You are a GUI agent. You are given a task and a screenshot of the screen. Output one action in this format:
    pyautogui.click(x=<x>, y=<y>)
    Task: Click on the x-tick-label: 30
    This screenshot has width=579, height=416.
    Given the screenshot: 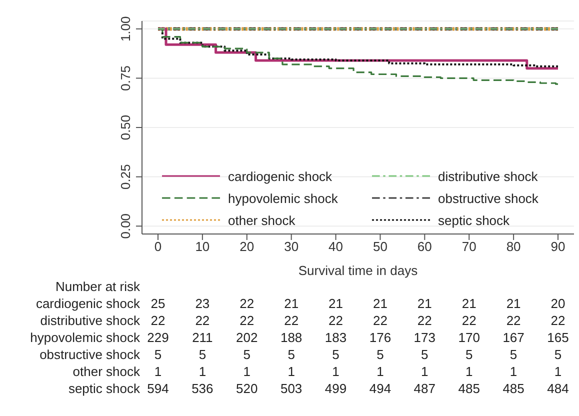 What is the action you would take?
    pyautogui.click(x=291, y=246)
    